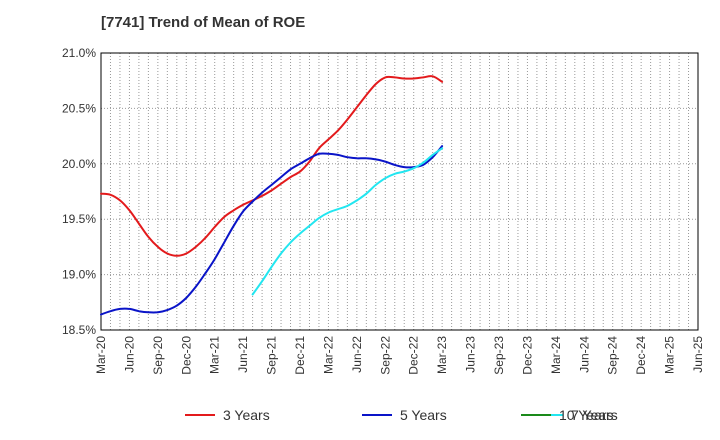  I want to click on x-tick-label: Sep-20, so click(158, 355).